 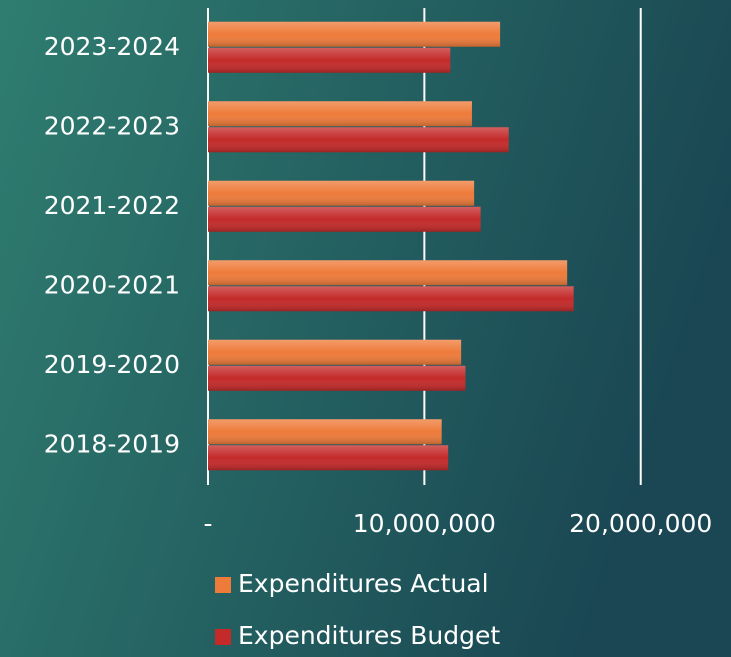 What do you see at coordinates (207, 523) in the screenshot?
I see `x-tick-label: -` at bounding box center [207, 523].